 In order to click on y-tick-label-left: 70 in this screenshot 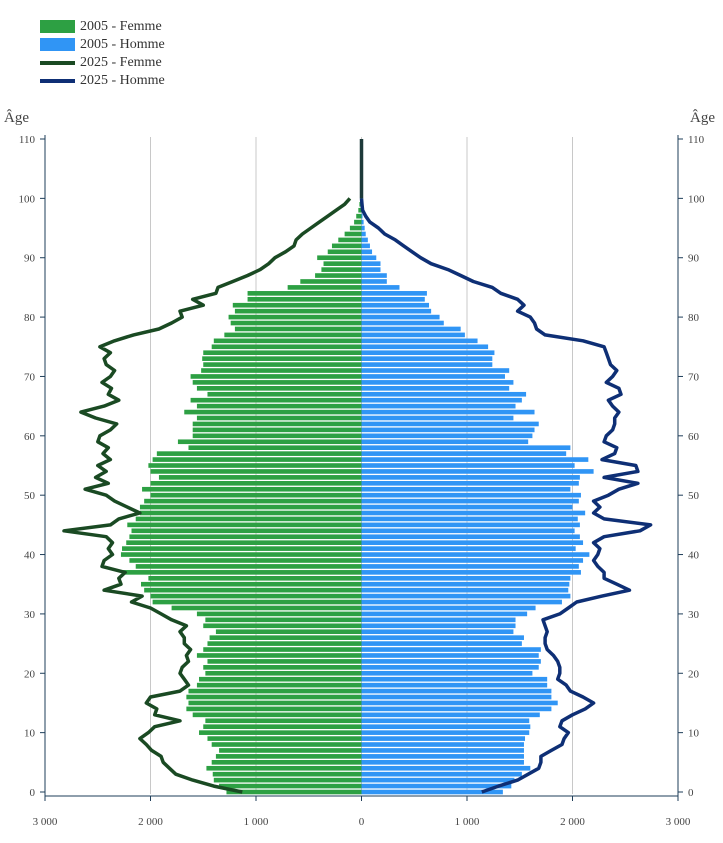, I will do `click(30, 377)`.